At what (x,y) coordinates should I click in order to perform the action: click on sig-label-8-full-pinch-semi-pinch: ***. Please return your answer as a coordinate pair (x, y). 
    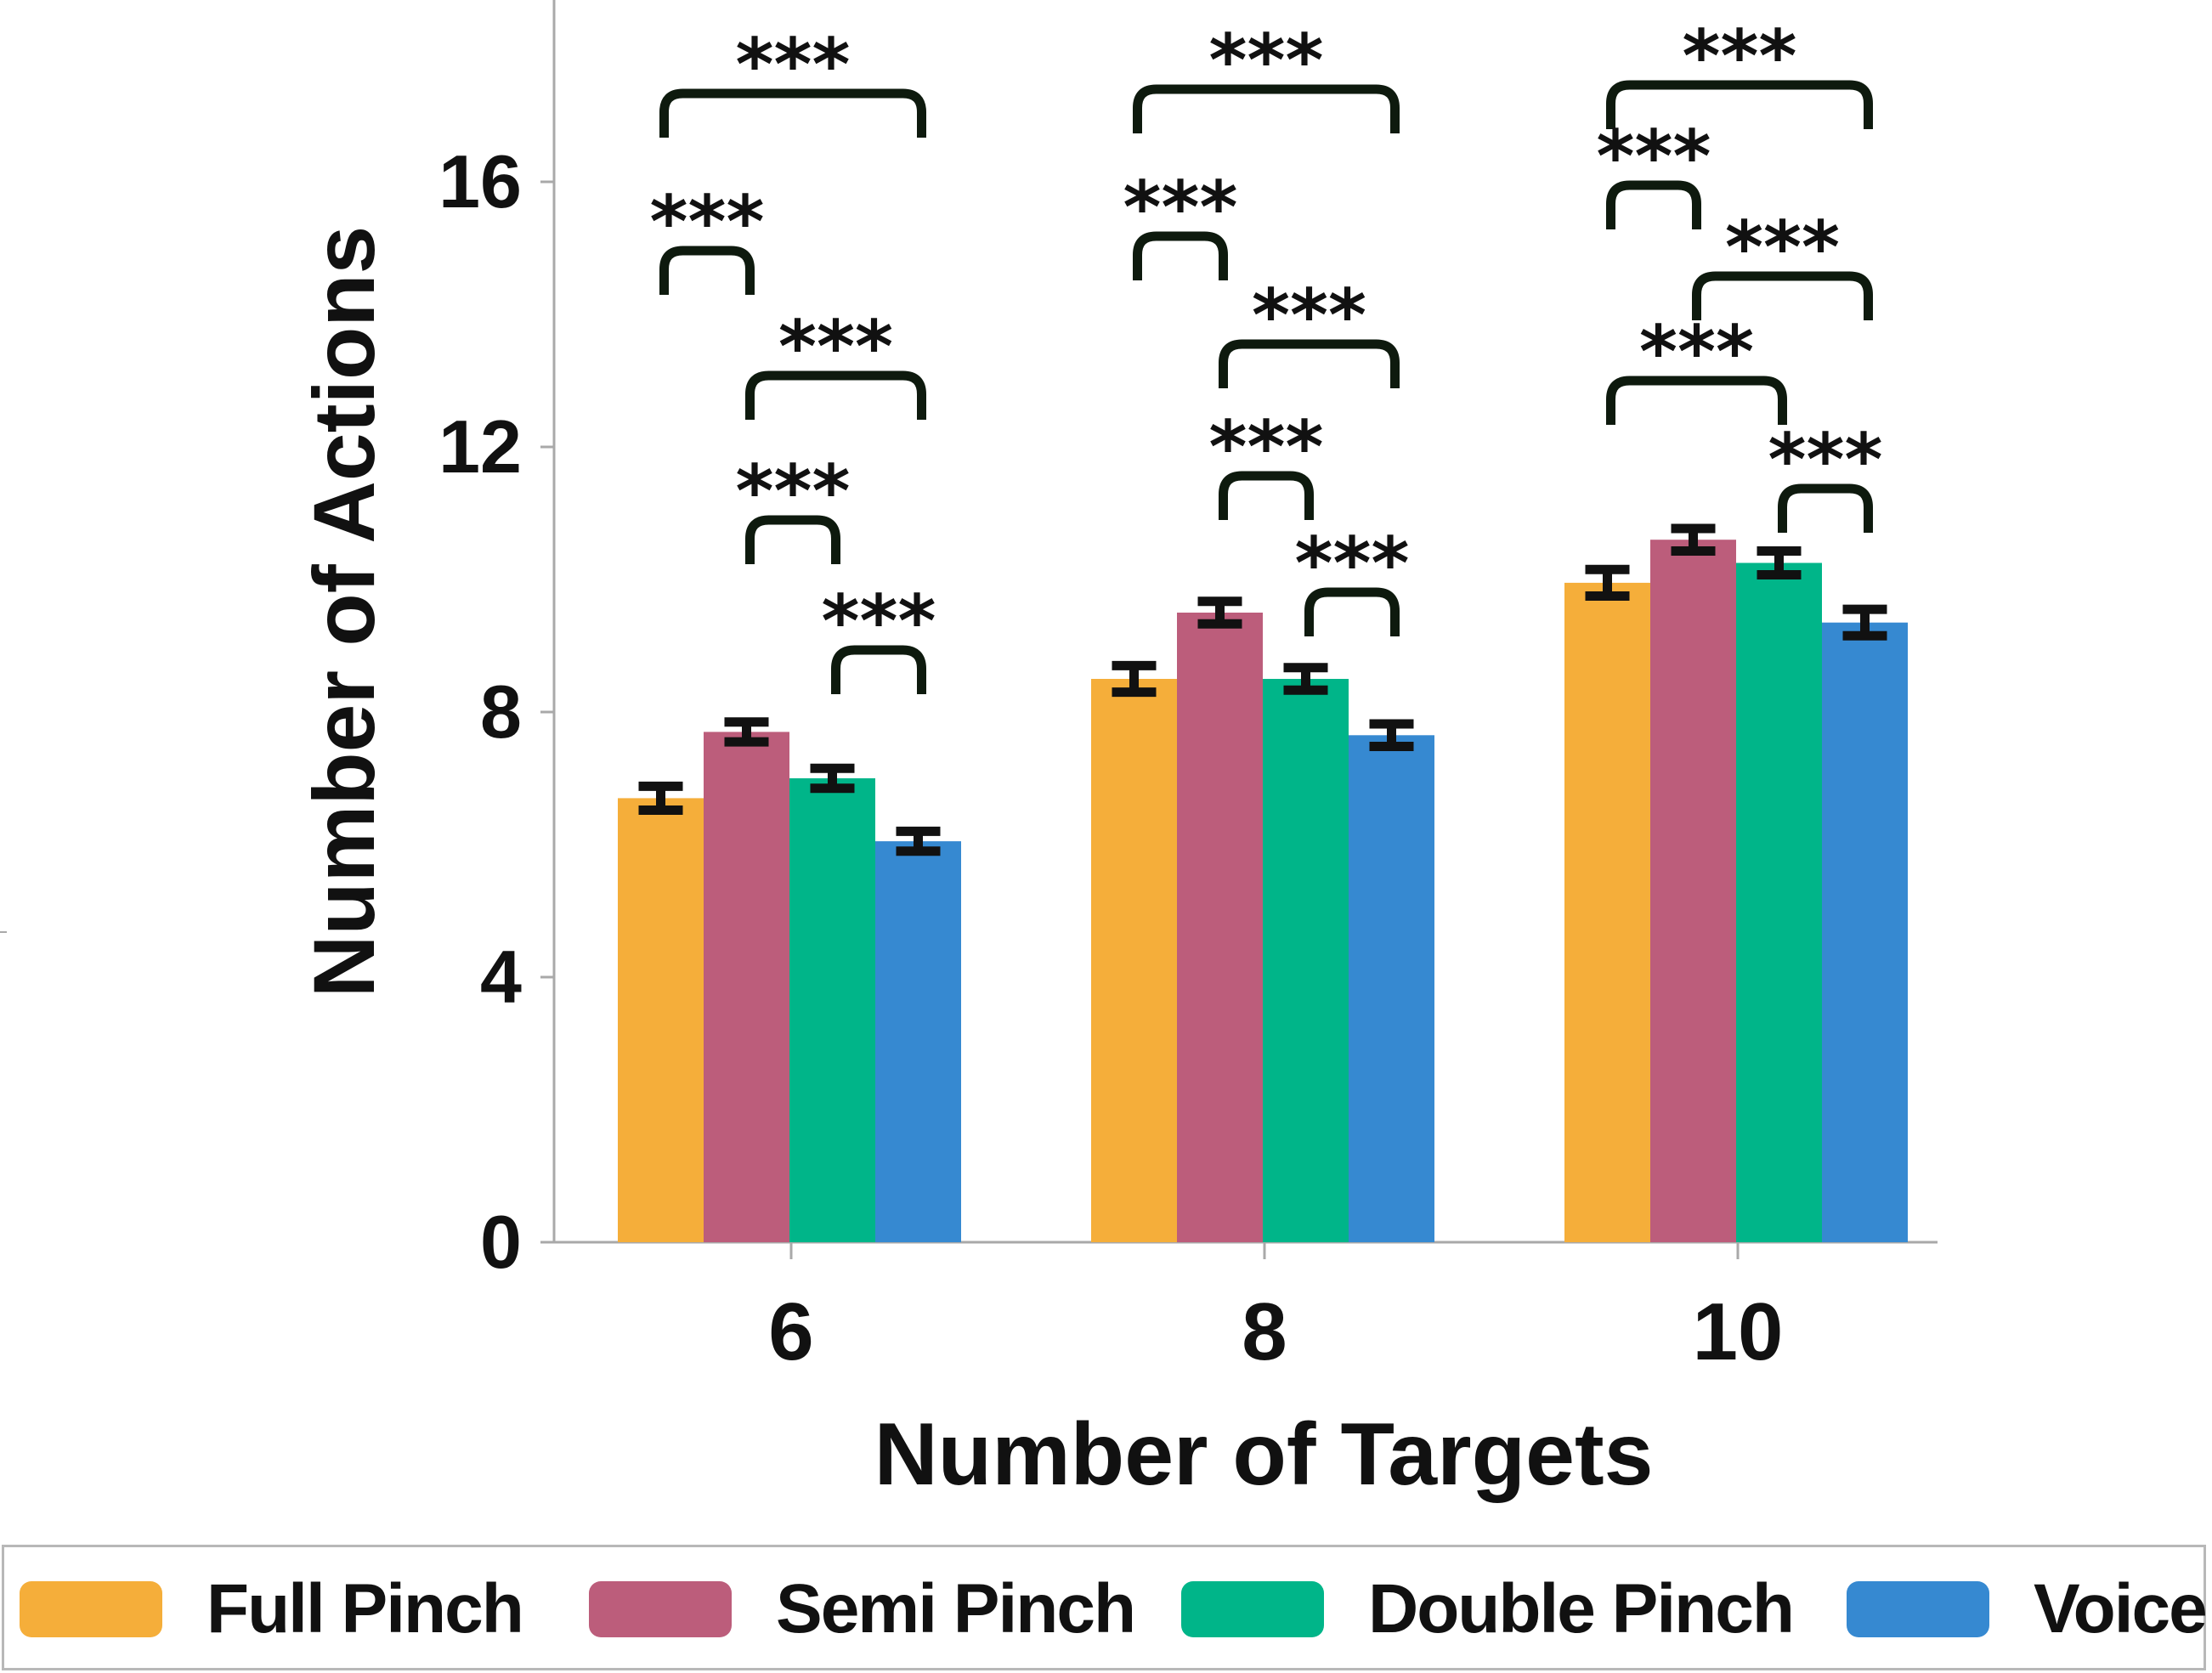
    Looking at the image, I should click on (1180, 208).